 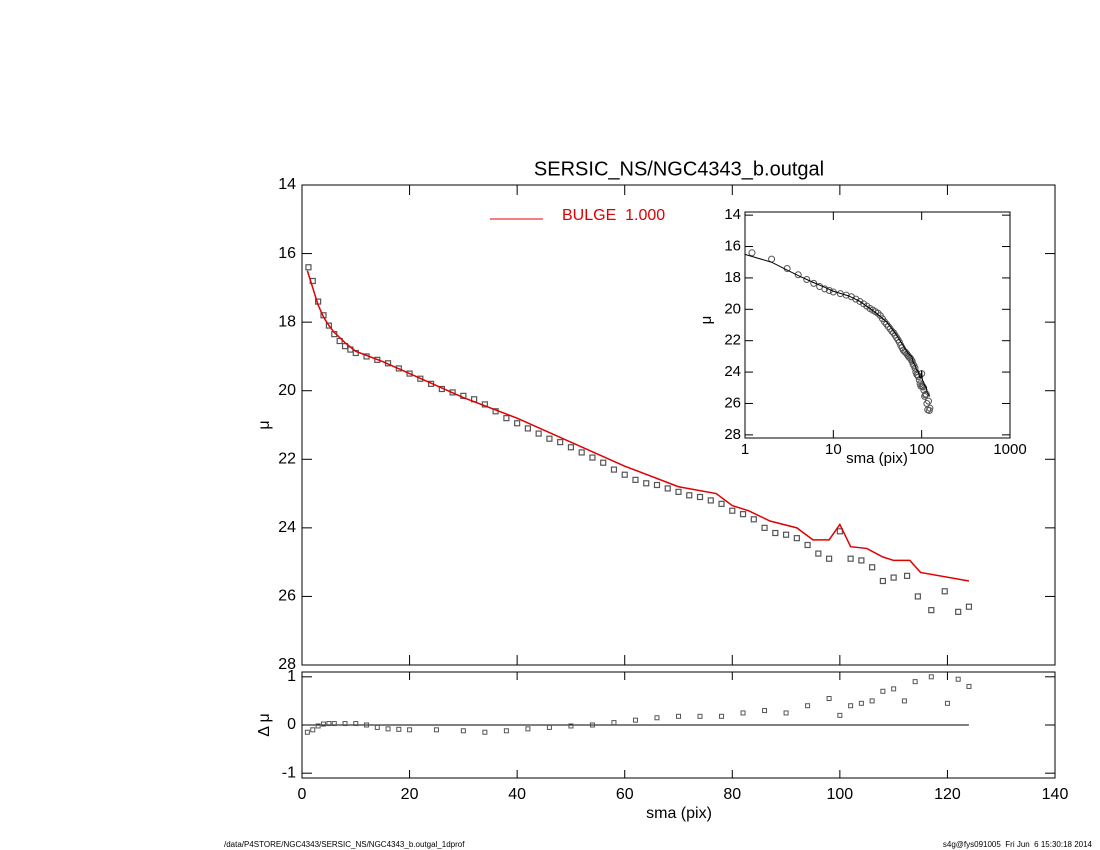 I want to click on legend-label: BULGE 1.000, so click(x=613, y=215).